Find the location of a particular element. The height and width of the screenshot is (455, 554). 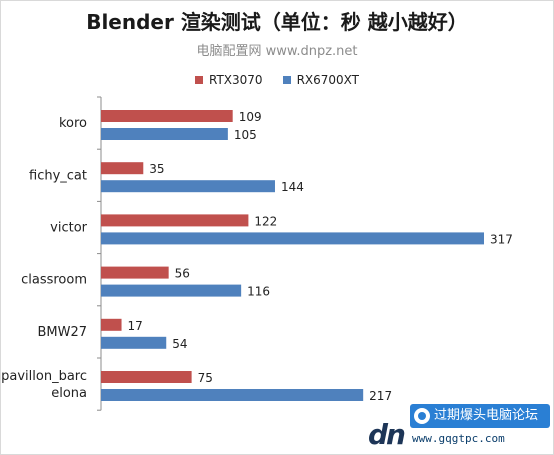

watermark-logo: dn is located at coordinates (387, 434).